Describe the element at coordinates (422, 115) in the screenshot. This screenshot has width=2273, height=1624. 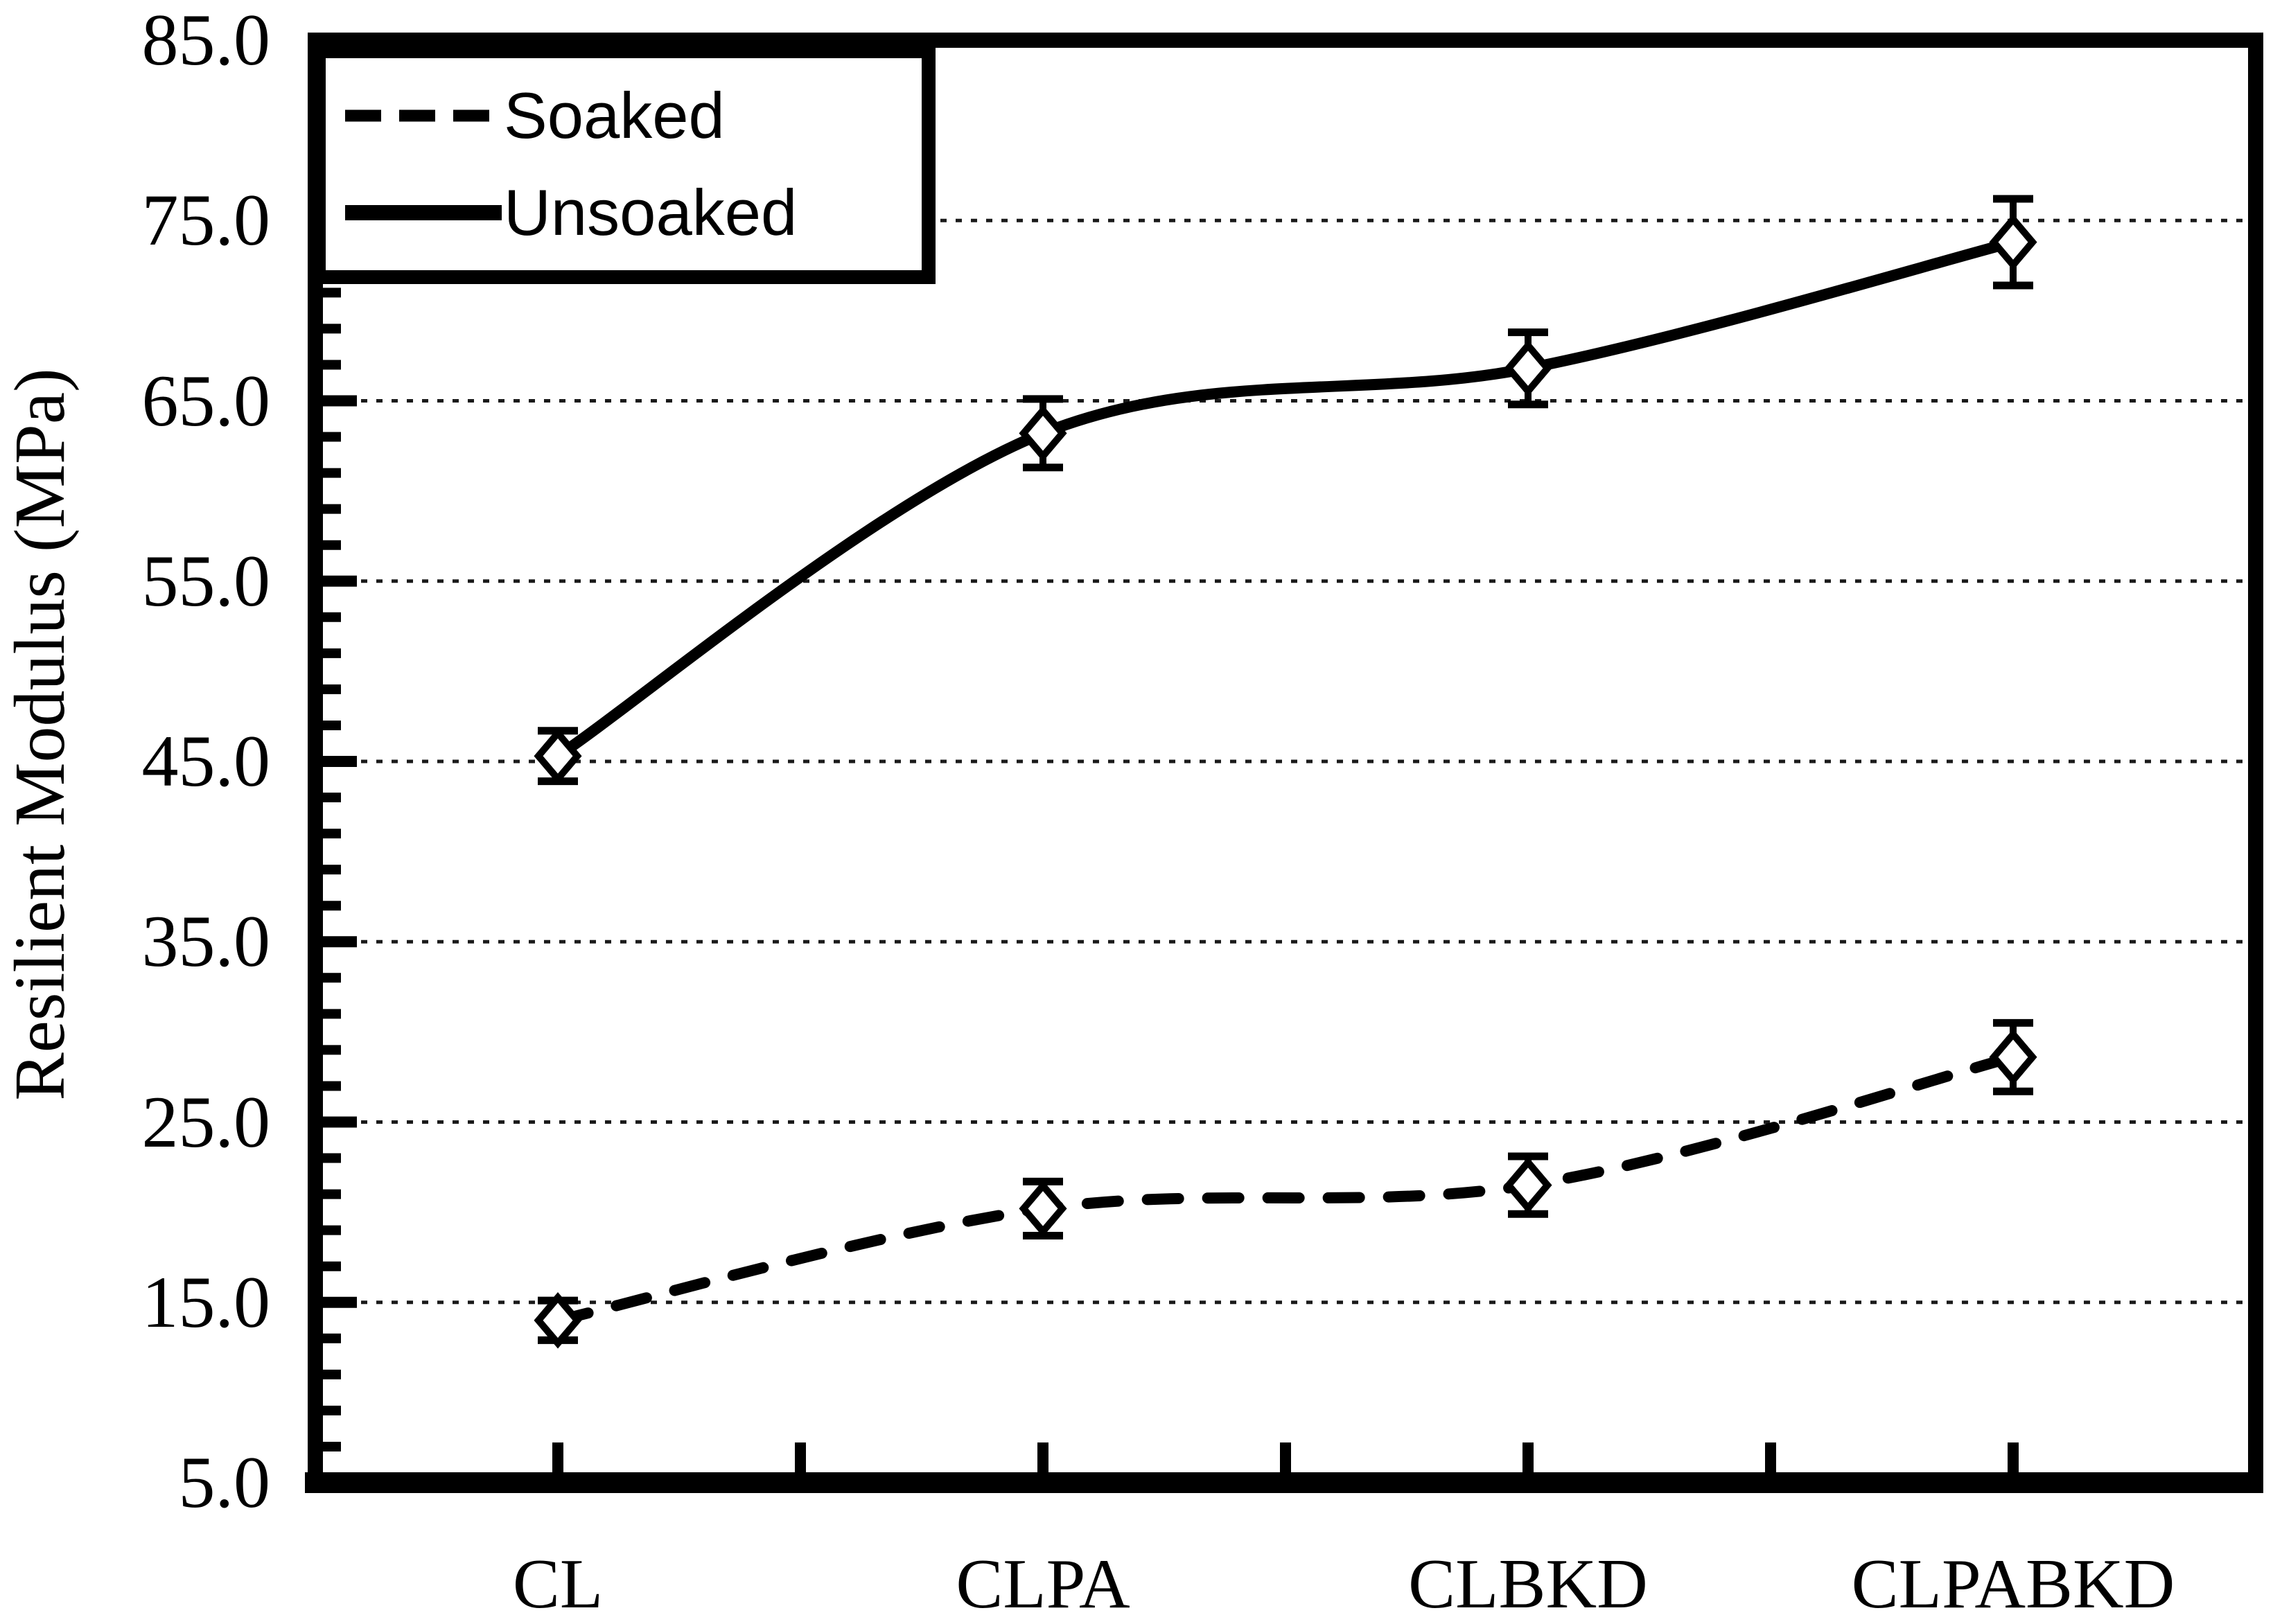
I see `legend-dashed-line-sample` at that location.